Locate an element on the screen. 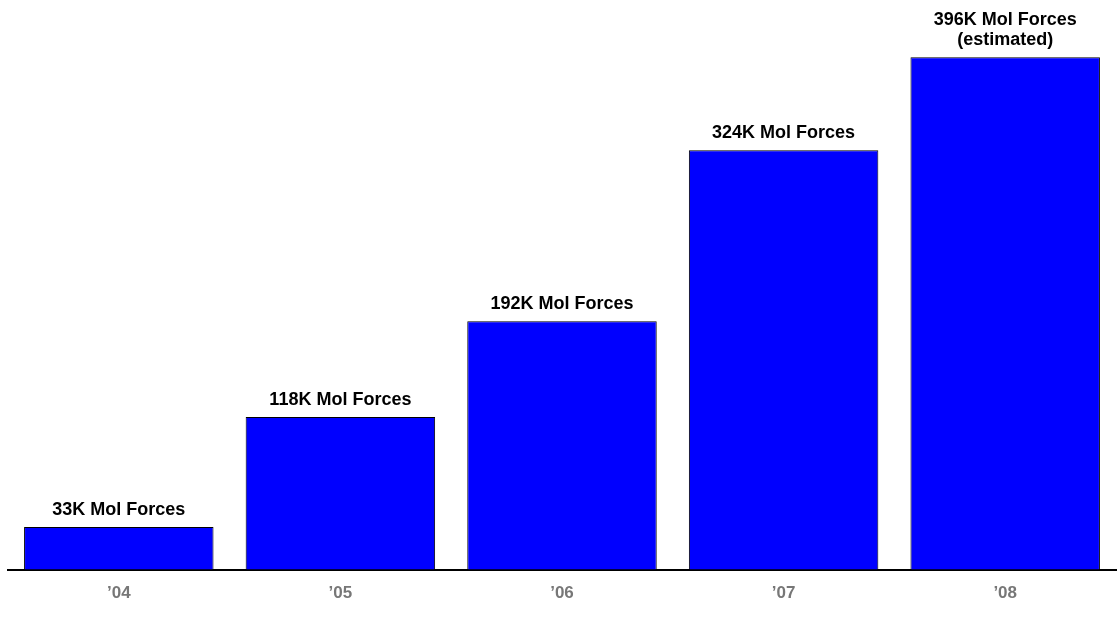 This screenshot has width=1120, height=624. data-label: 192K Mol Forces is located at coordinates (562, 303).